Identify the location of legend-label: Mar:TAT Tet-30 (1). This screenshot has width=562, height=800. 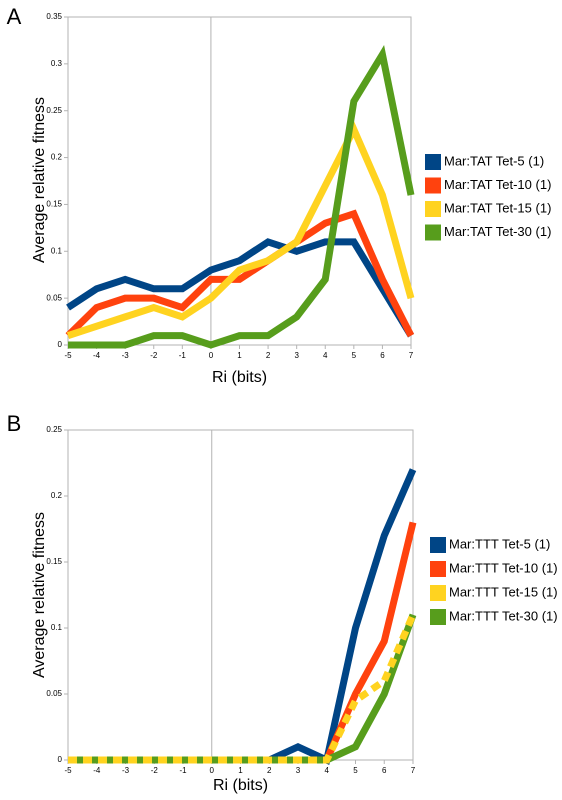
(497, 231).